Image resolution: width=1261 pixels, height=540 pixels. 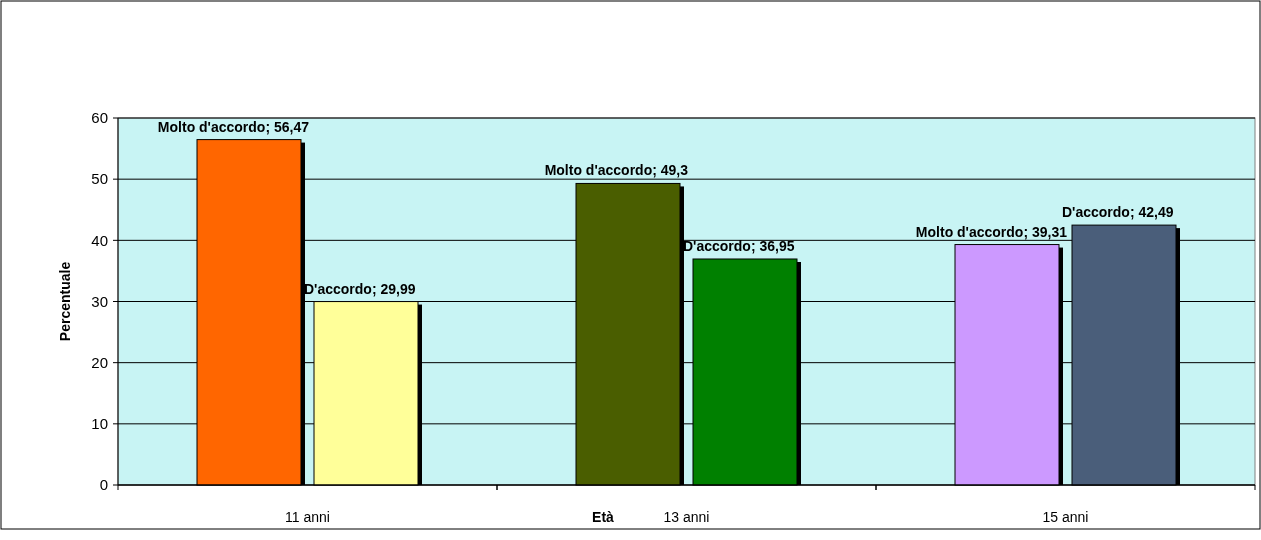 I want to click on y-tick-label: 10, so click(x=99, y=424).